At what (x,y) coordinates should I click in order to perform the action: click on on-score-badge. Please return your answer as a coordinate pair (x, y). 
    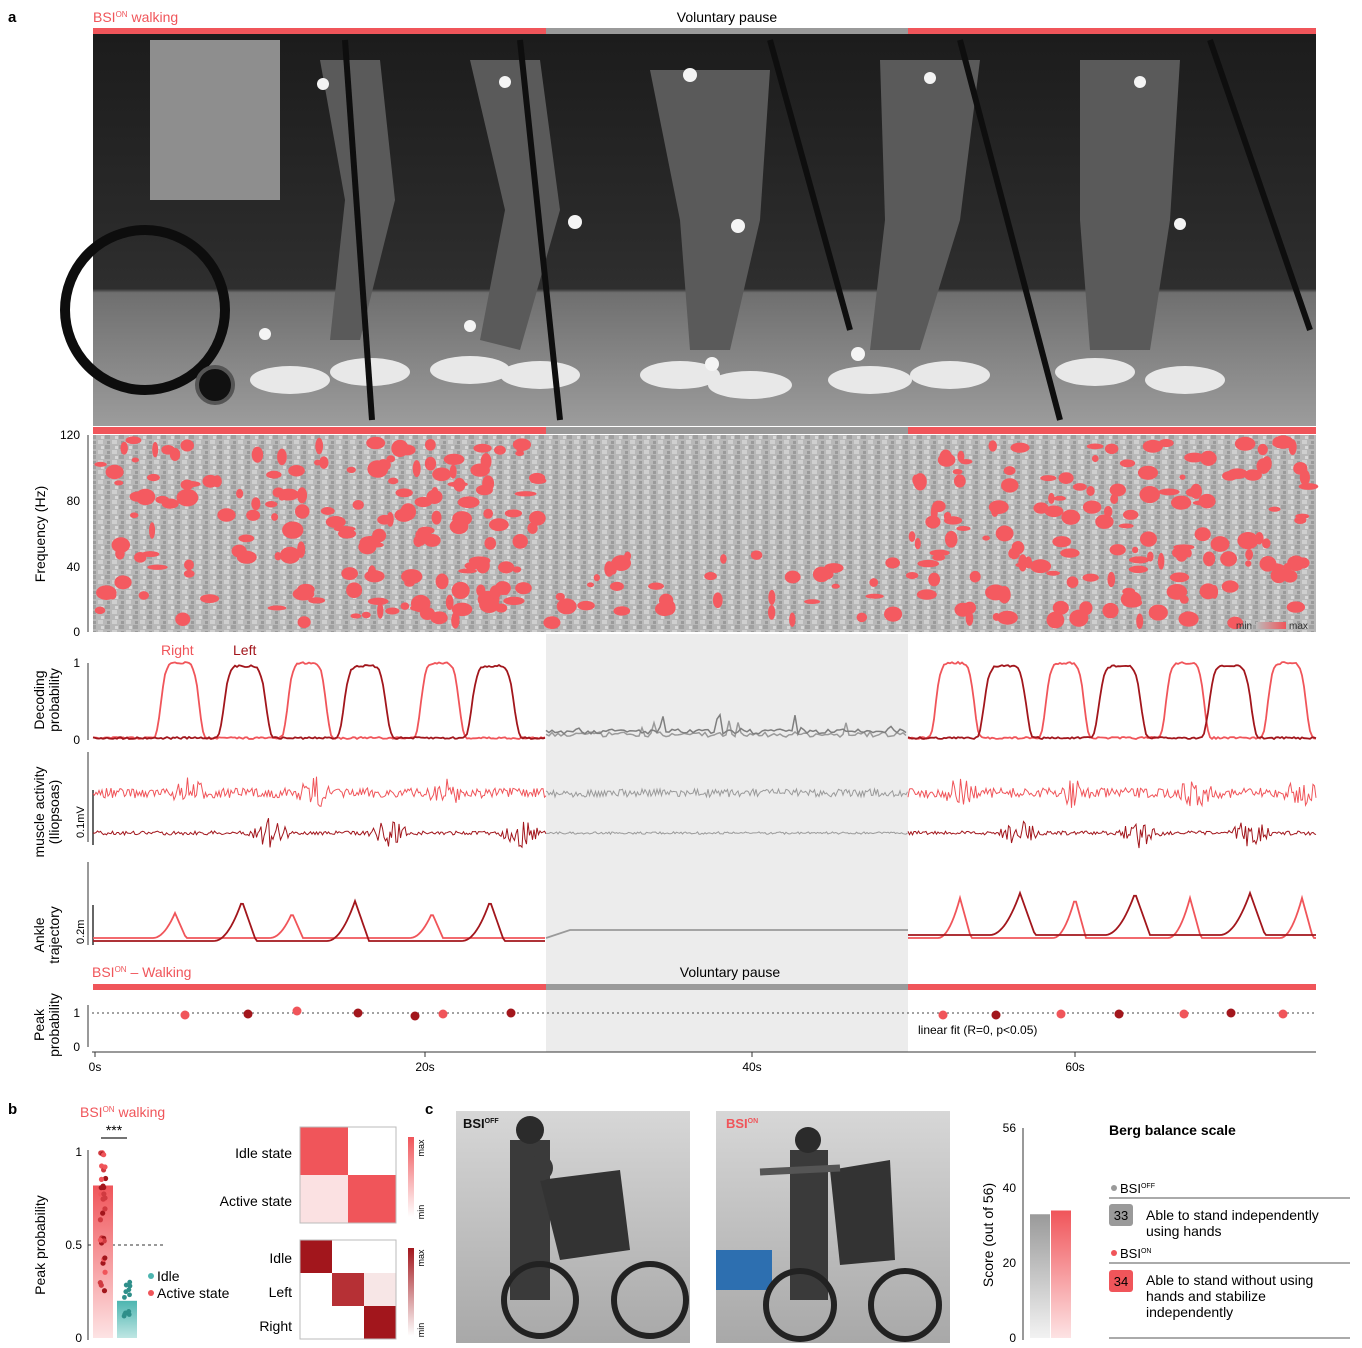
    Looking at the image, I should click on (1121, 1281).